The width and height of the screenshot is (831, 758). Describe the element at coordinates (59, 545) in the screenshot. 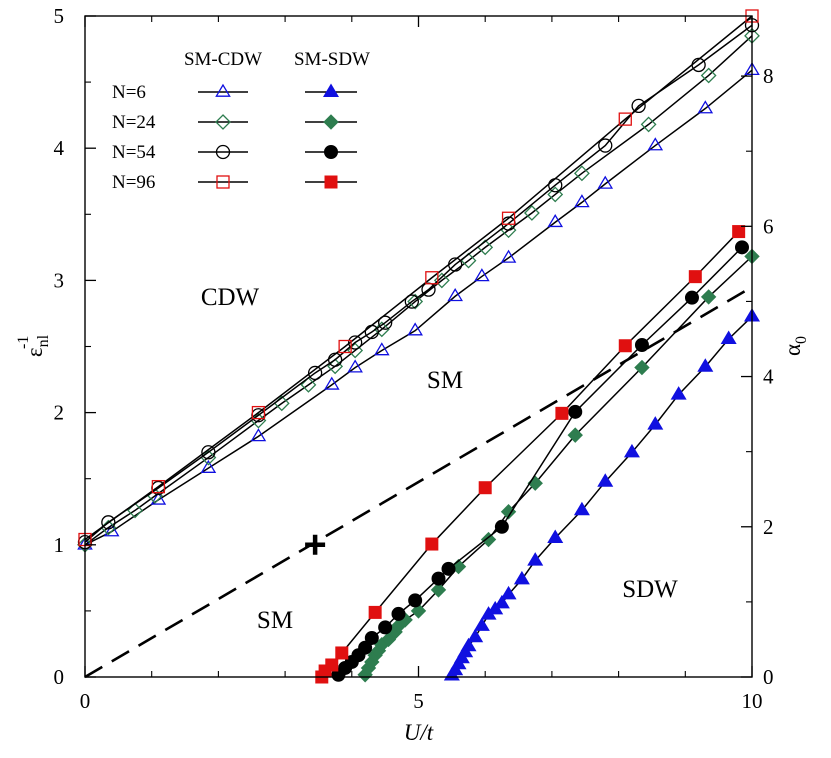

I see `y-left-tick-label: 1` at that location.